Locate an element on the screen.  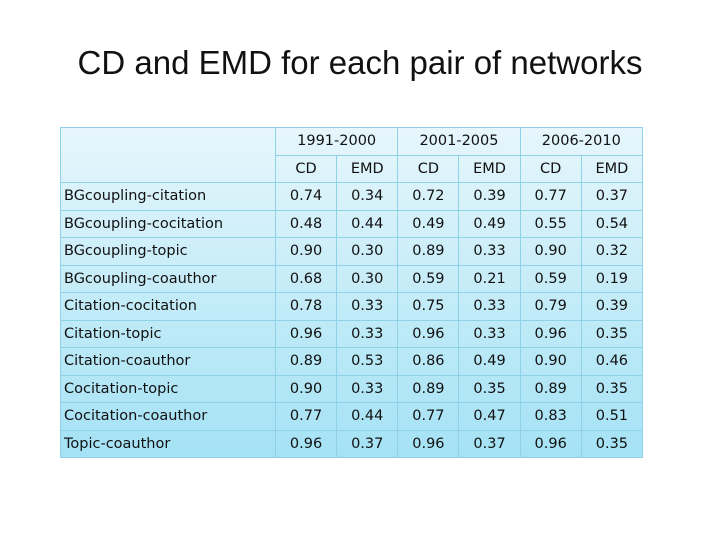
table-row: Citation-topic 0.96 0.33 0.96 0.33 0.96 0.35 is located at coordinates (352, 333).